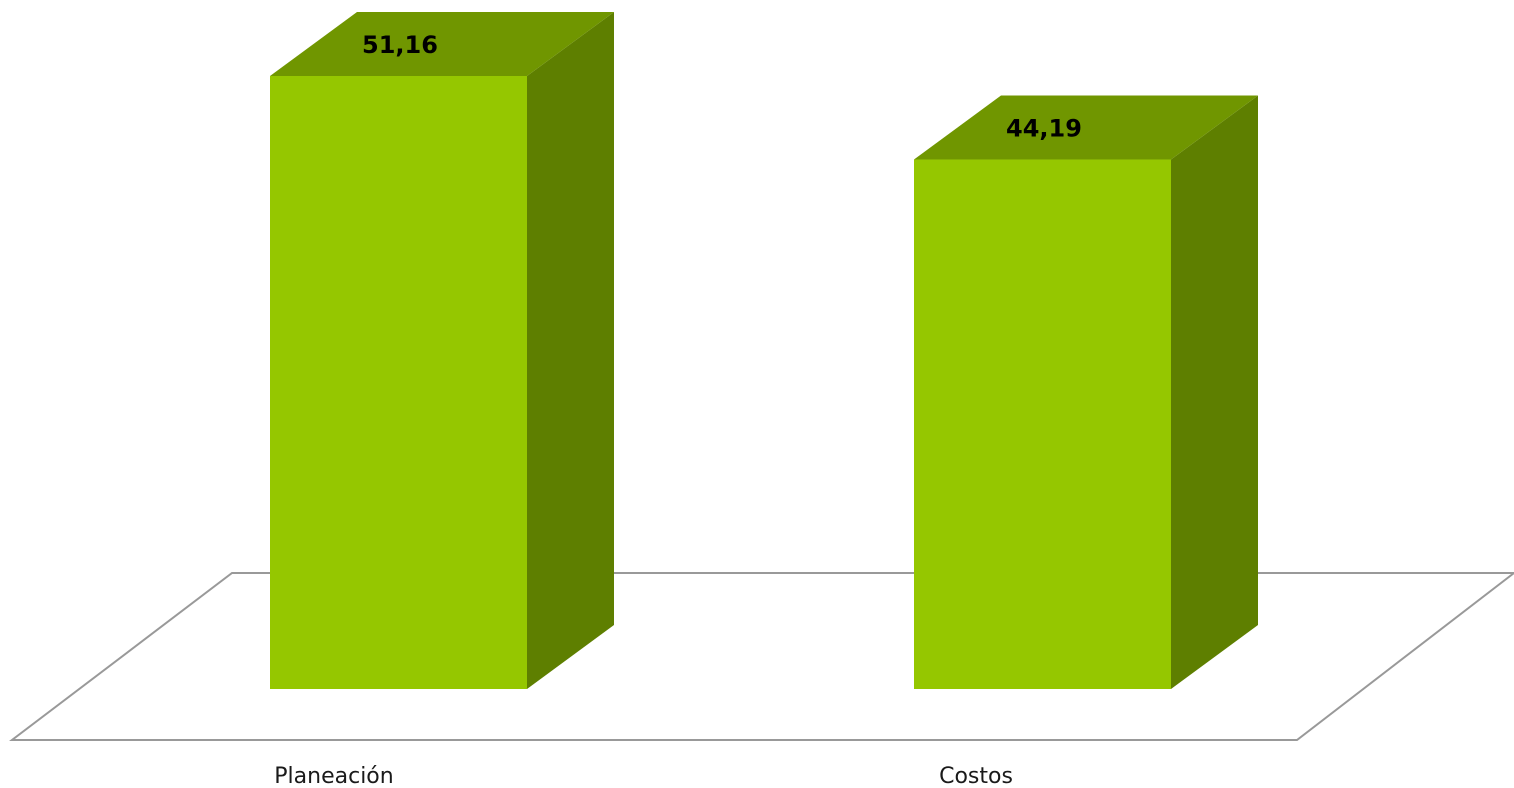 The image size is (1514, 788). What do you see at coordinates (976, 776) in the screenshot?
I see `category-label-costos: Costos` at bounding box center [976, 776].